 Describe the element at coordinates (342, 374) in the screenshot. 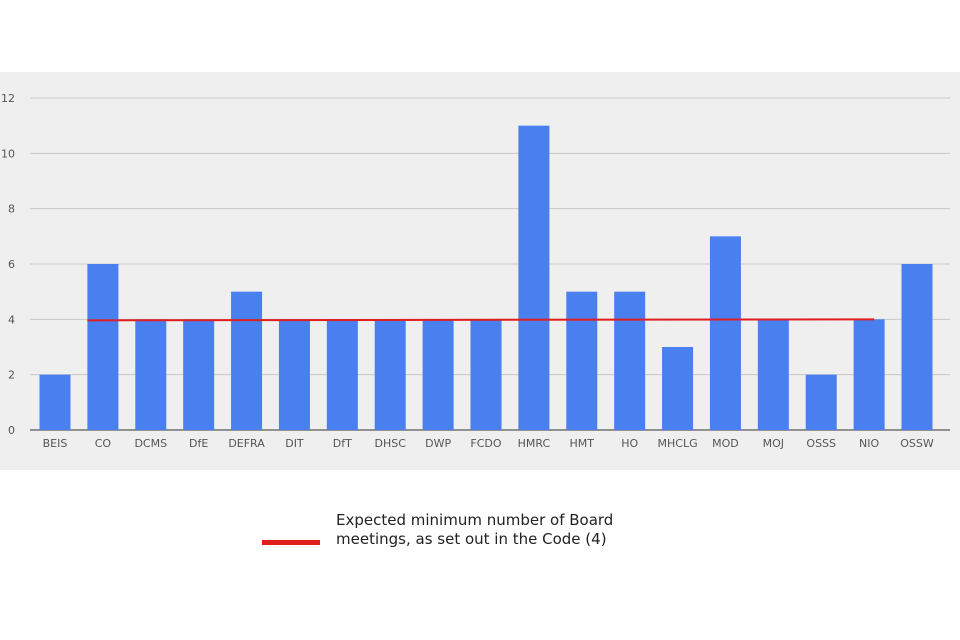

I see `bar-dft` at that location.